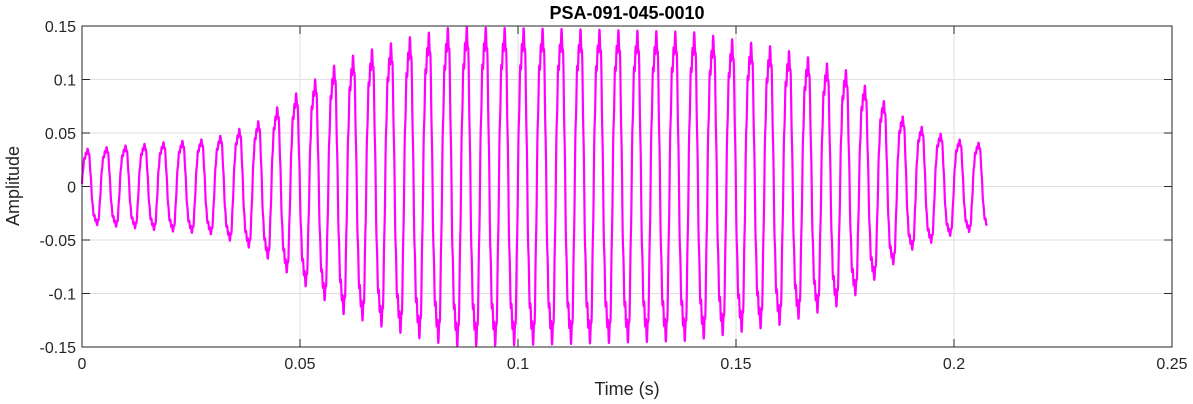  What do you see at coordinates (954, 364) in the screenshot?
I see `x-tick-label: 0.2` at bounding box center [954, 364].